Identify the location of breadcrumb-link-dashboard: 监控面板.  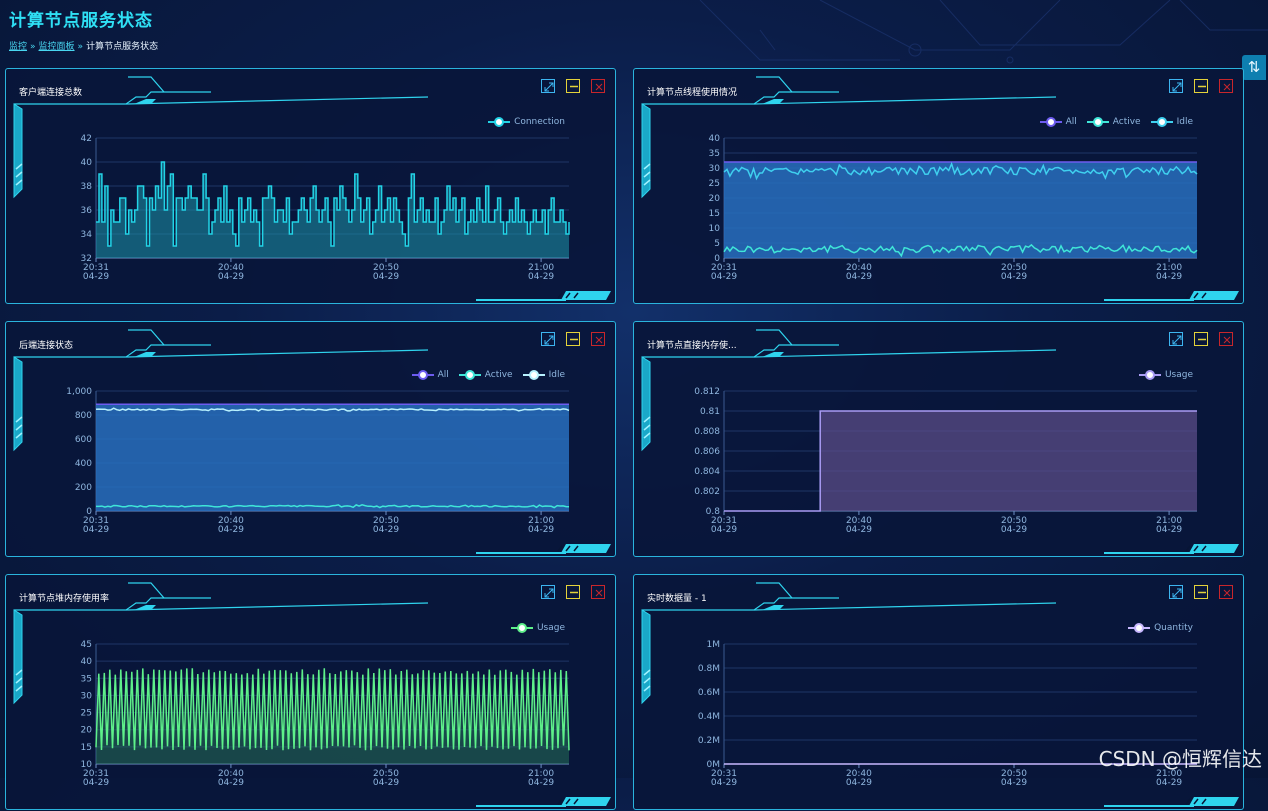
(56, 47).